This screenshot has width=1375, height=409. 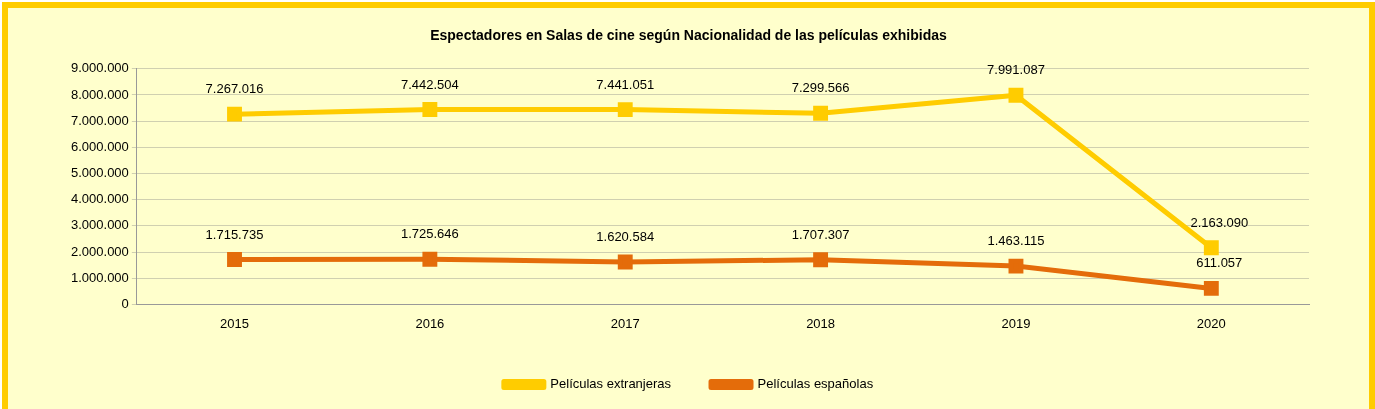 I want to click on x-tick-label: 2016, so click(x=430, y=323).